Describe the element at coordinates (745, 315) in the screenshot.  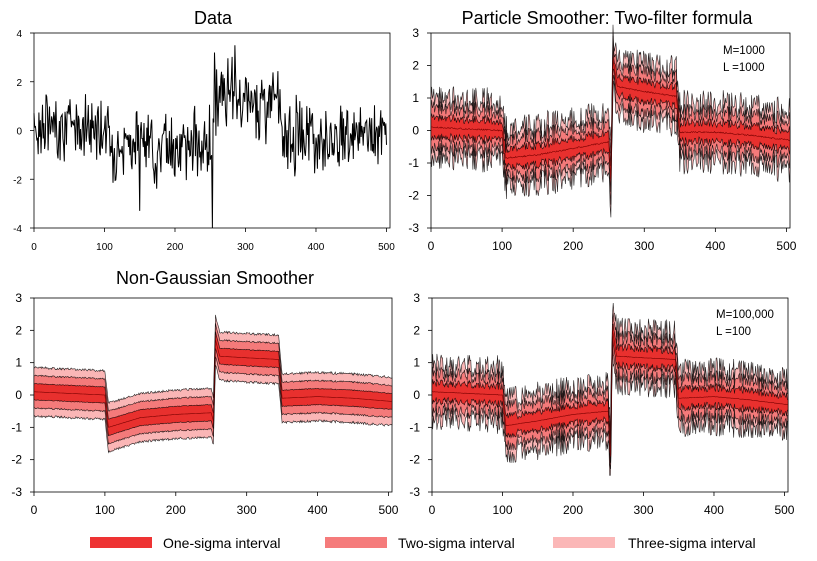
I see `pf2-annotation-m: M=100,000` at that location.